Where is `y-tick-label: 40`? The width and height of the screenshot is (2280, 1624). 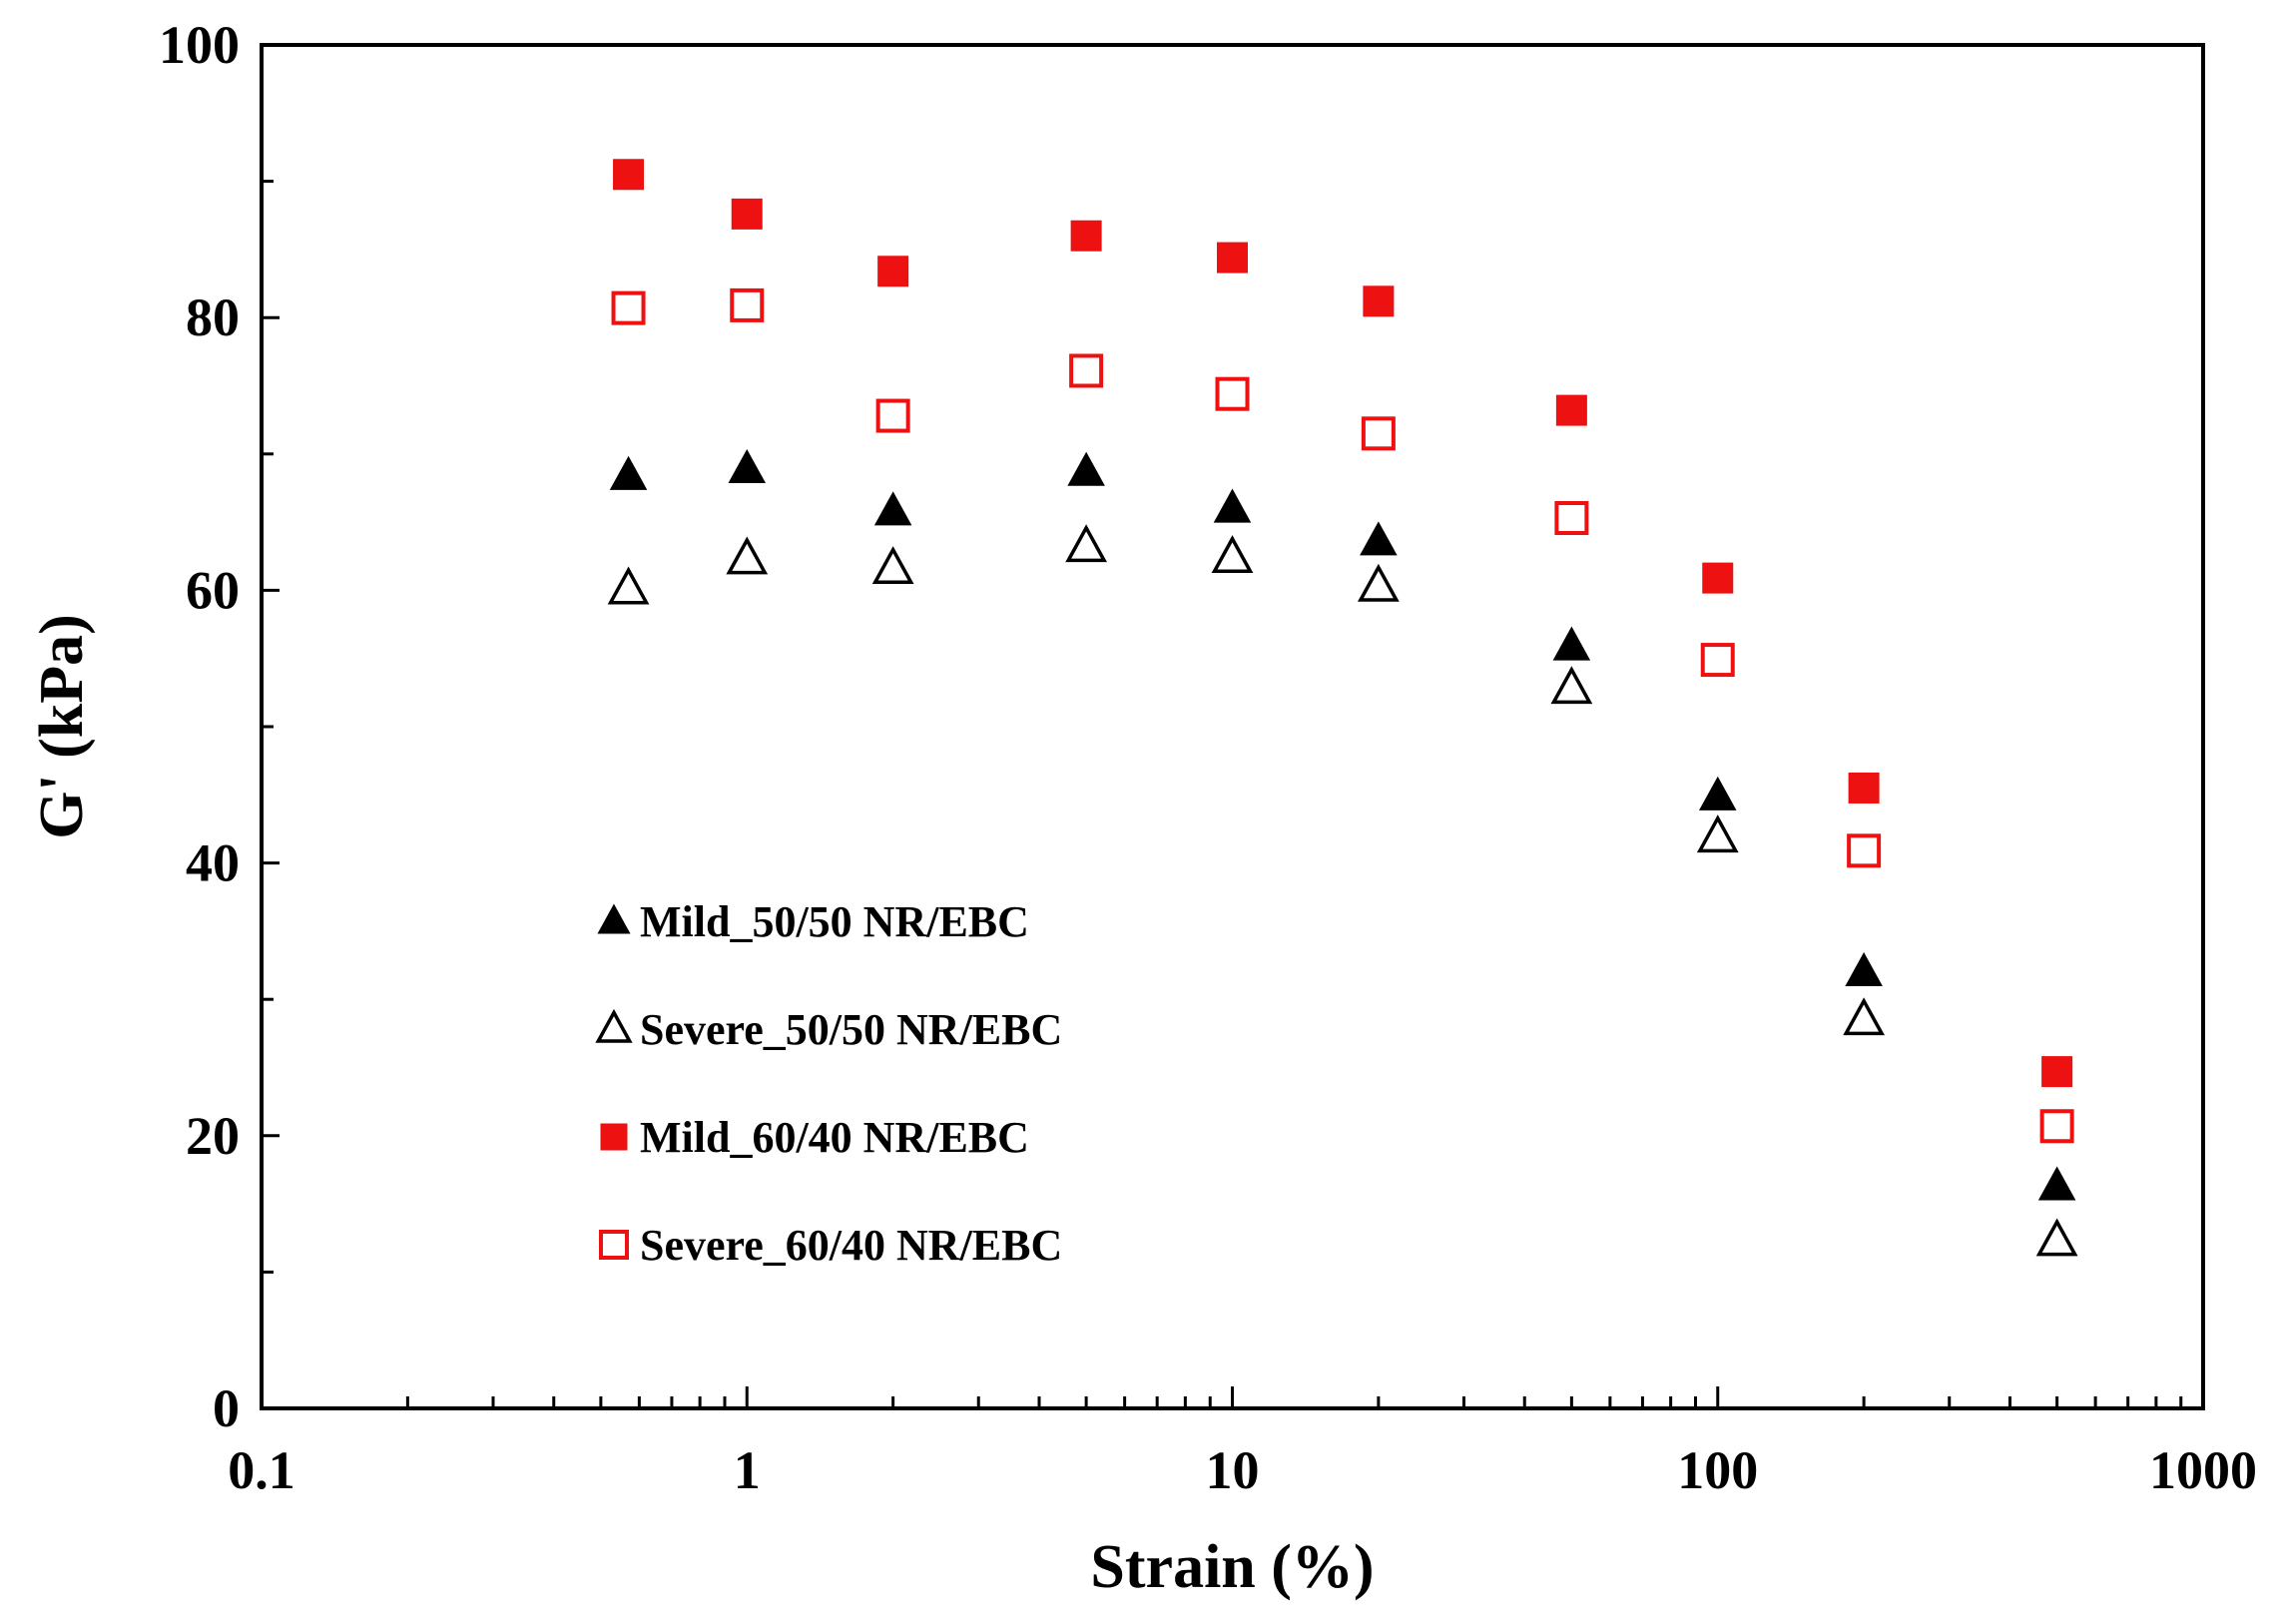
y-tick-label: 40 is located at coordinates (213, 863).